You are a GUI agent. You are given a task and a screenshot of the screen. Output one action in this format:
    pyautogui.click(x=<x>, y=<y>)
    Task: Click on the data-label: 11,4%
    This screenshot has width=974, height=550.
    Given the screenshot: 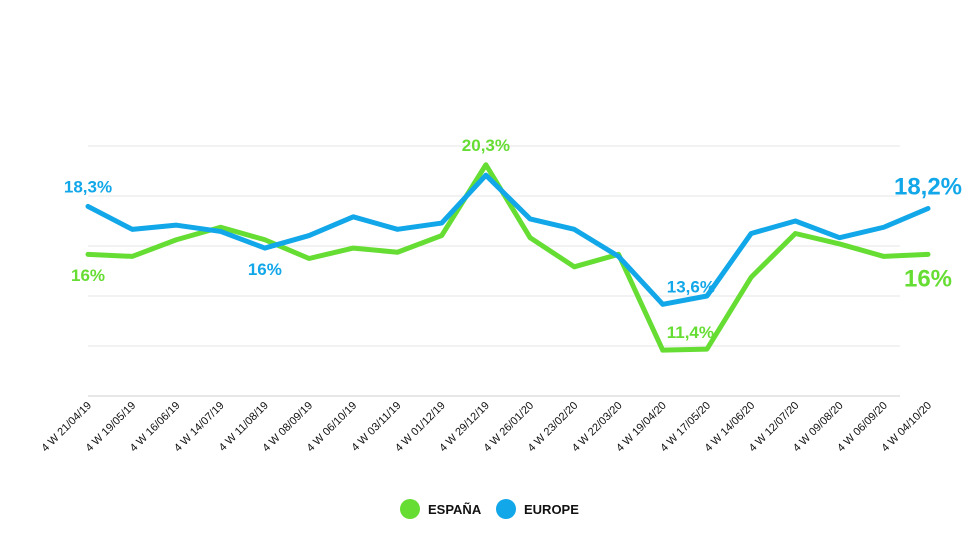 What is the action you would take?
    pyautogui.click(x=690, y=332)
    